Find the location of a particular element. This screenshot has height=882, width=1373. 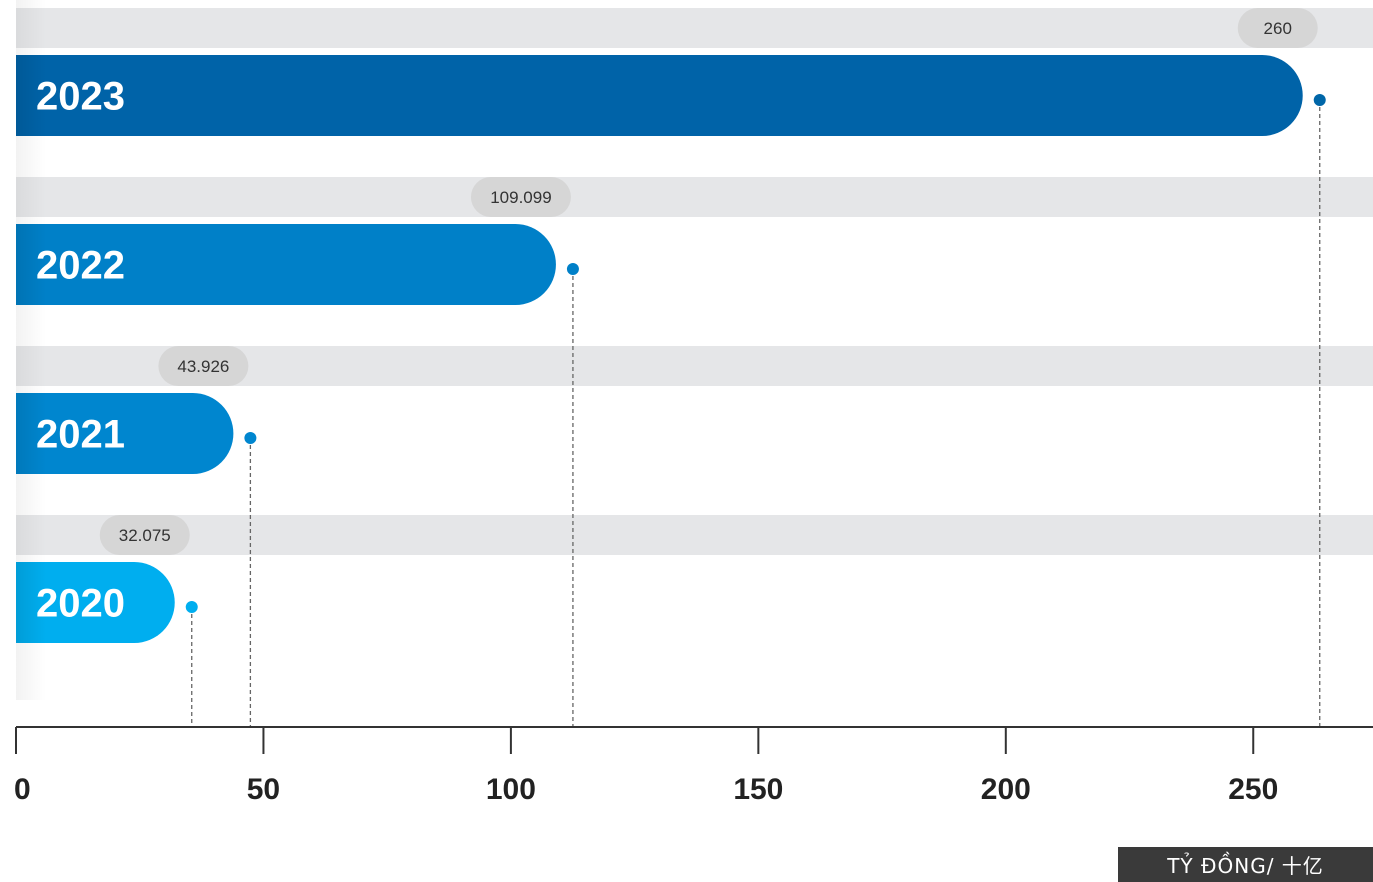

bar-category-label: 2021 is located at coordinates (80, 435).